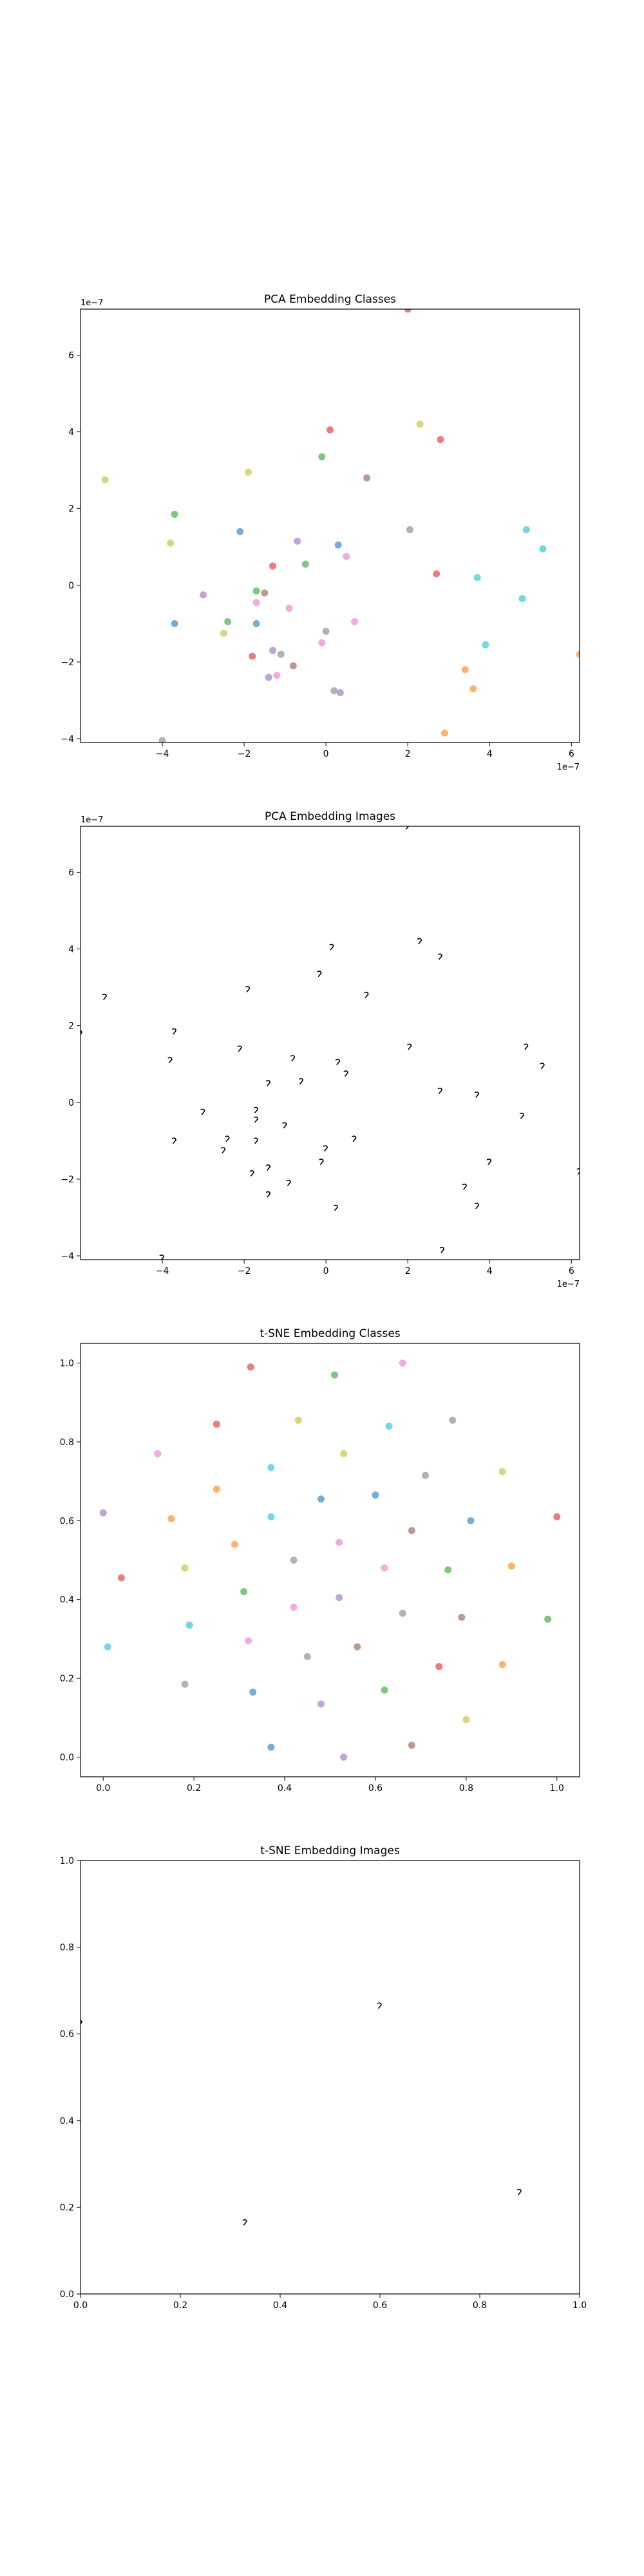  Describe the element at coordinates (326, 754) in the screenshot. I see `x-tick-label: 0` at that location.